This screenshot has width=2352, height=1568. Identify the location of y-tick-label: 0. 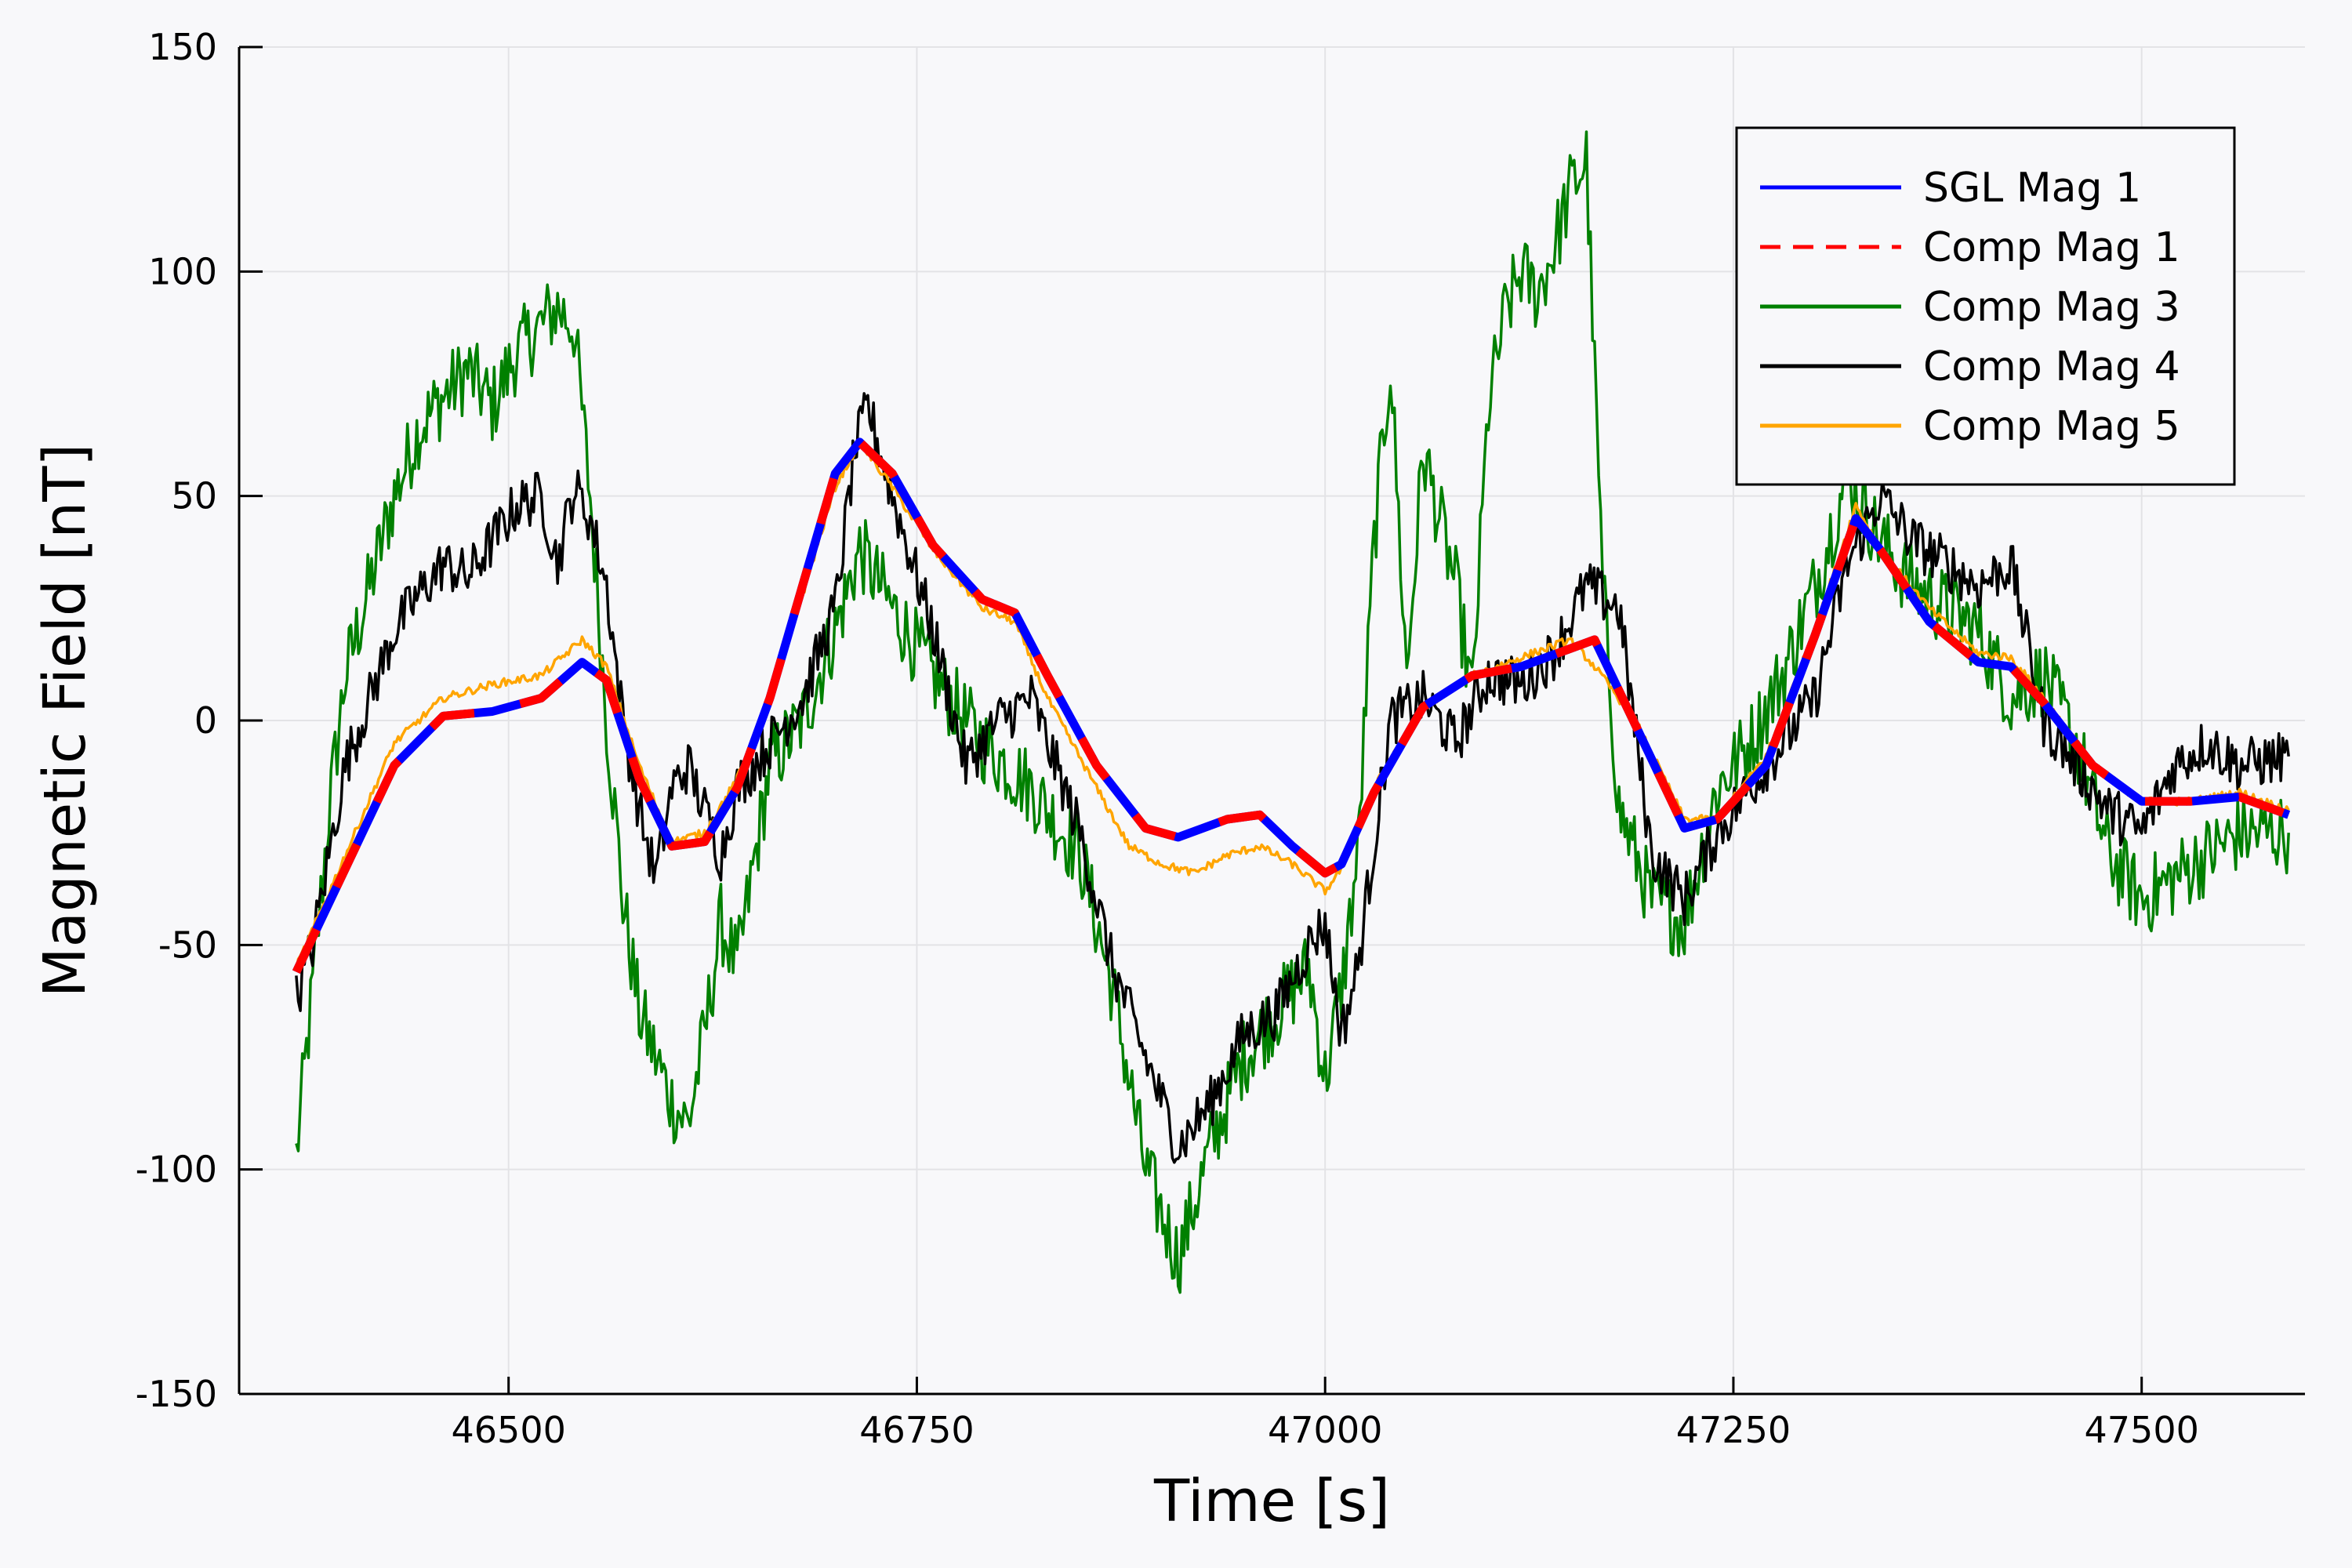
(205, 720).